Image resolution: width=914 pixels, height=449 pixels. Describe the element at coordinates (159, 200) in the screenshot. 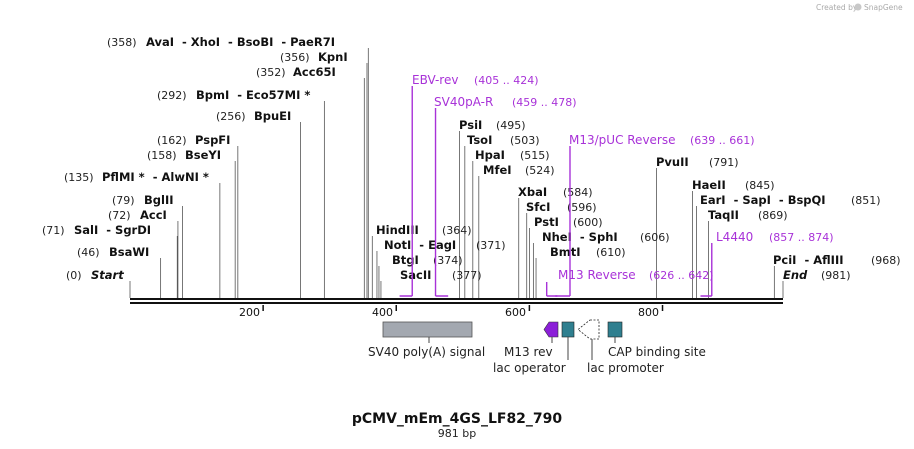

I see `site-name: BglII` at that location.